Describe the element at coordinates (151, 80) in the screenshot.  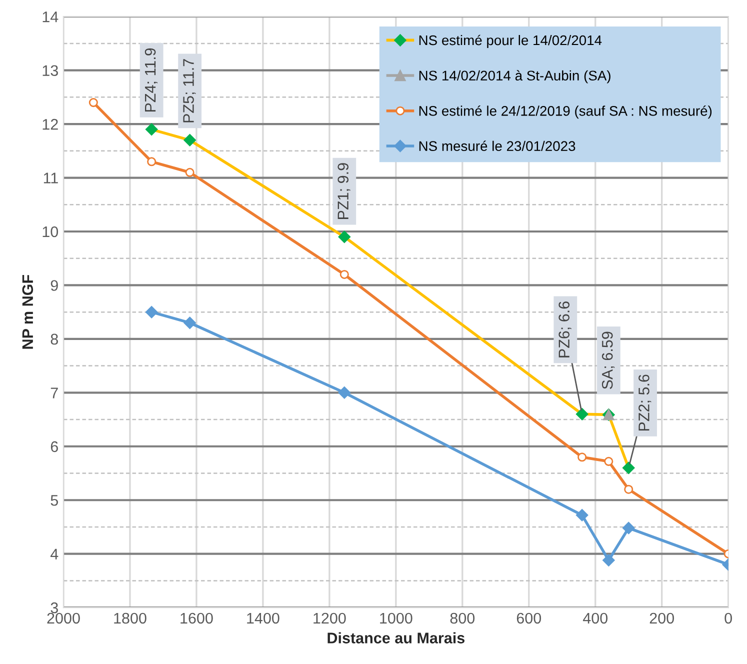
I see `annotation: PZ4; 11.9` at that location.